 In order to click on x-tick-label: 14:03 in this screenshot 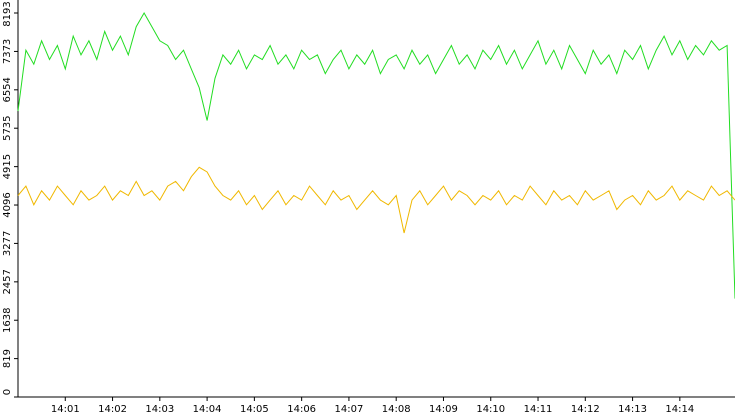, I will do `click(159, 409)`.